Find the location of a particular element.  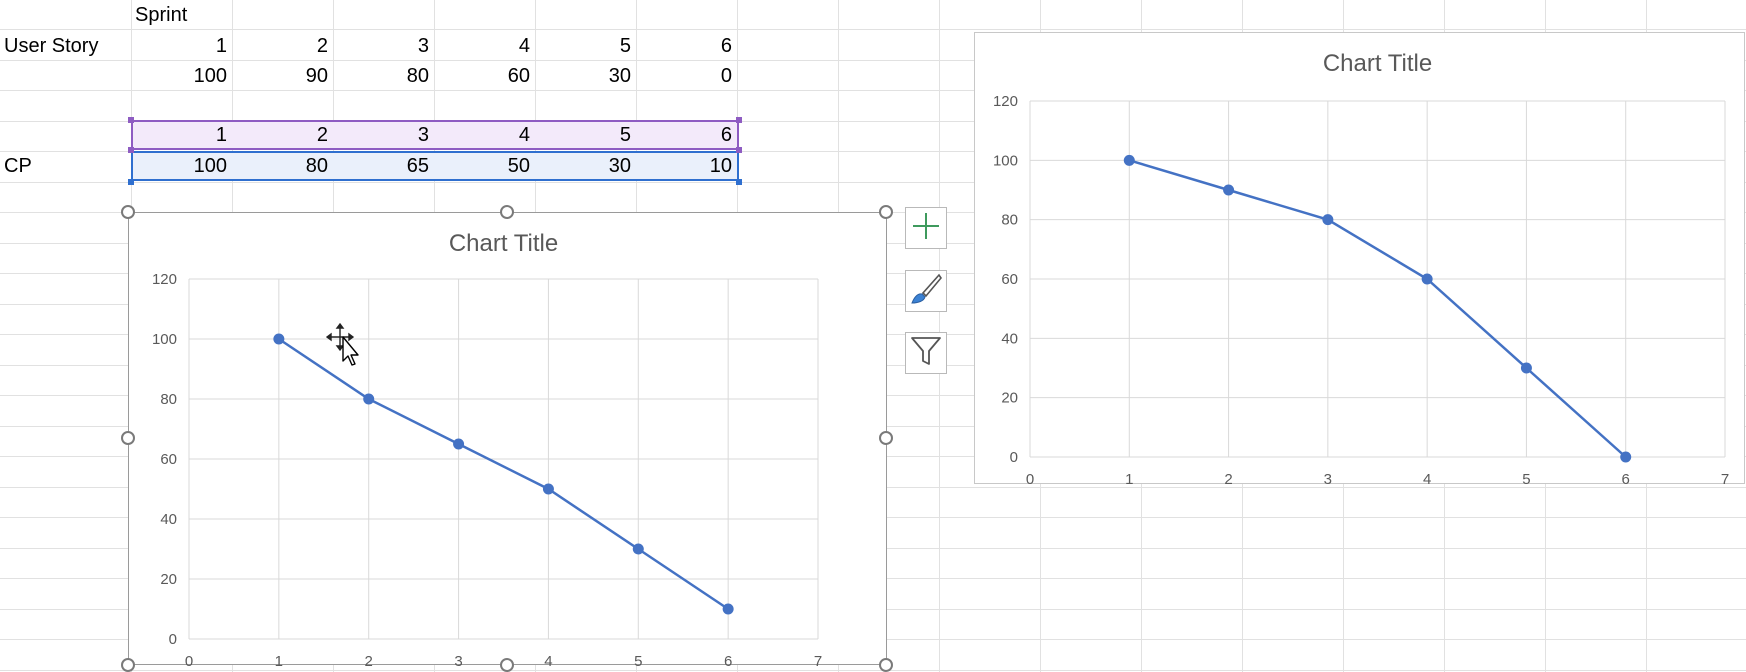

chart-elements-plus-icon is located at coordinates (926, 228).